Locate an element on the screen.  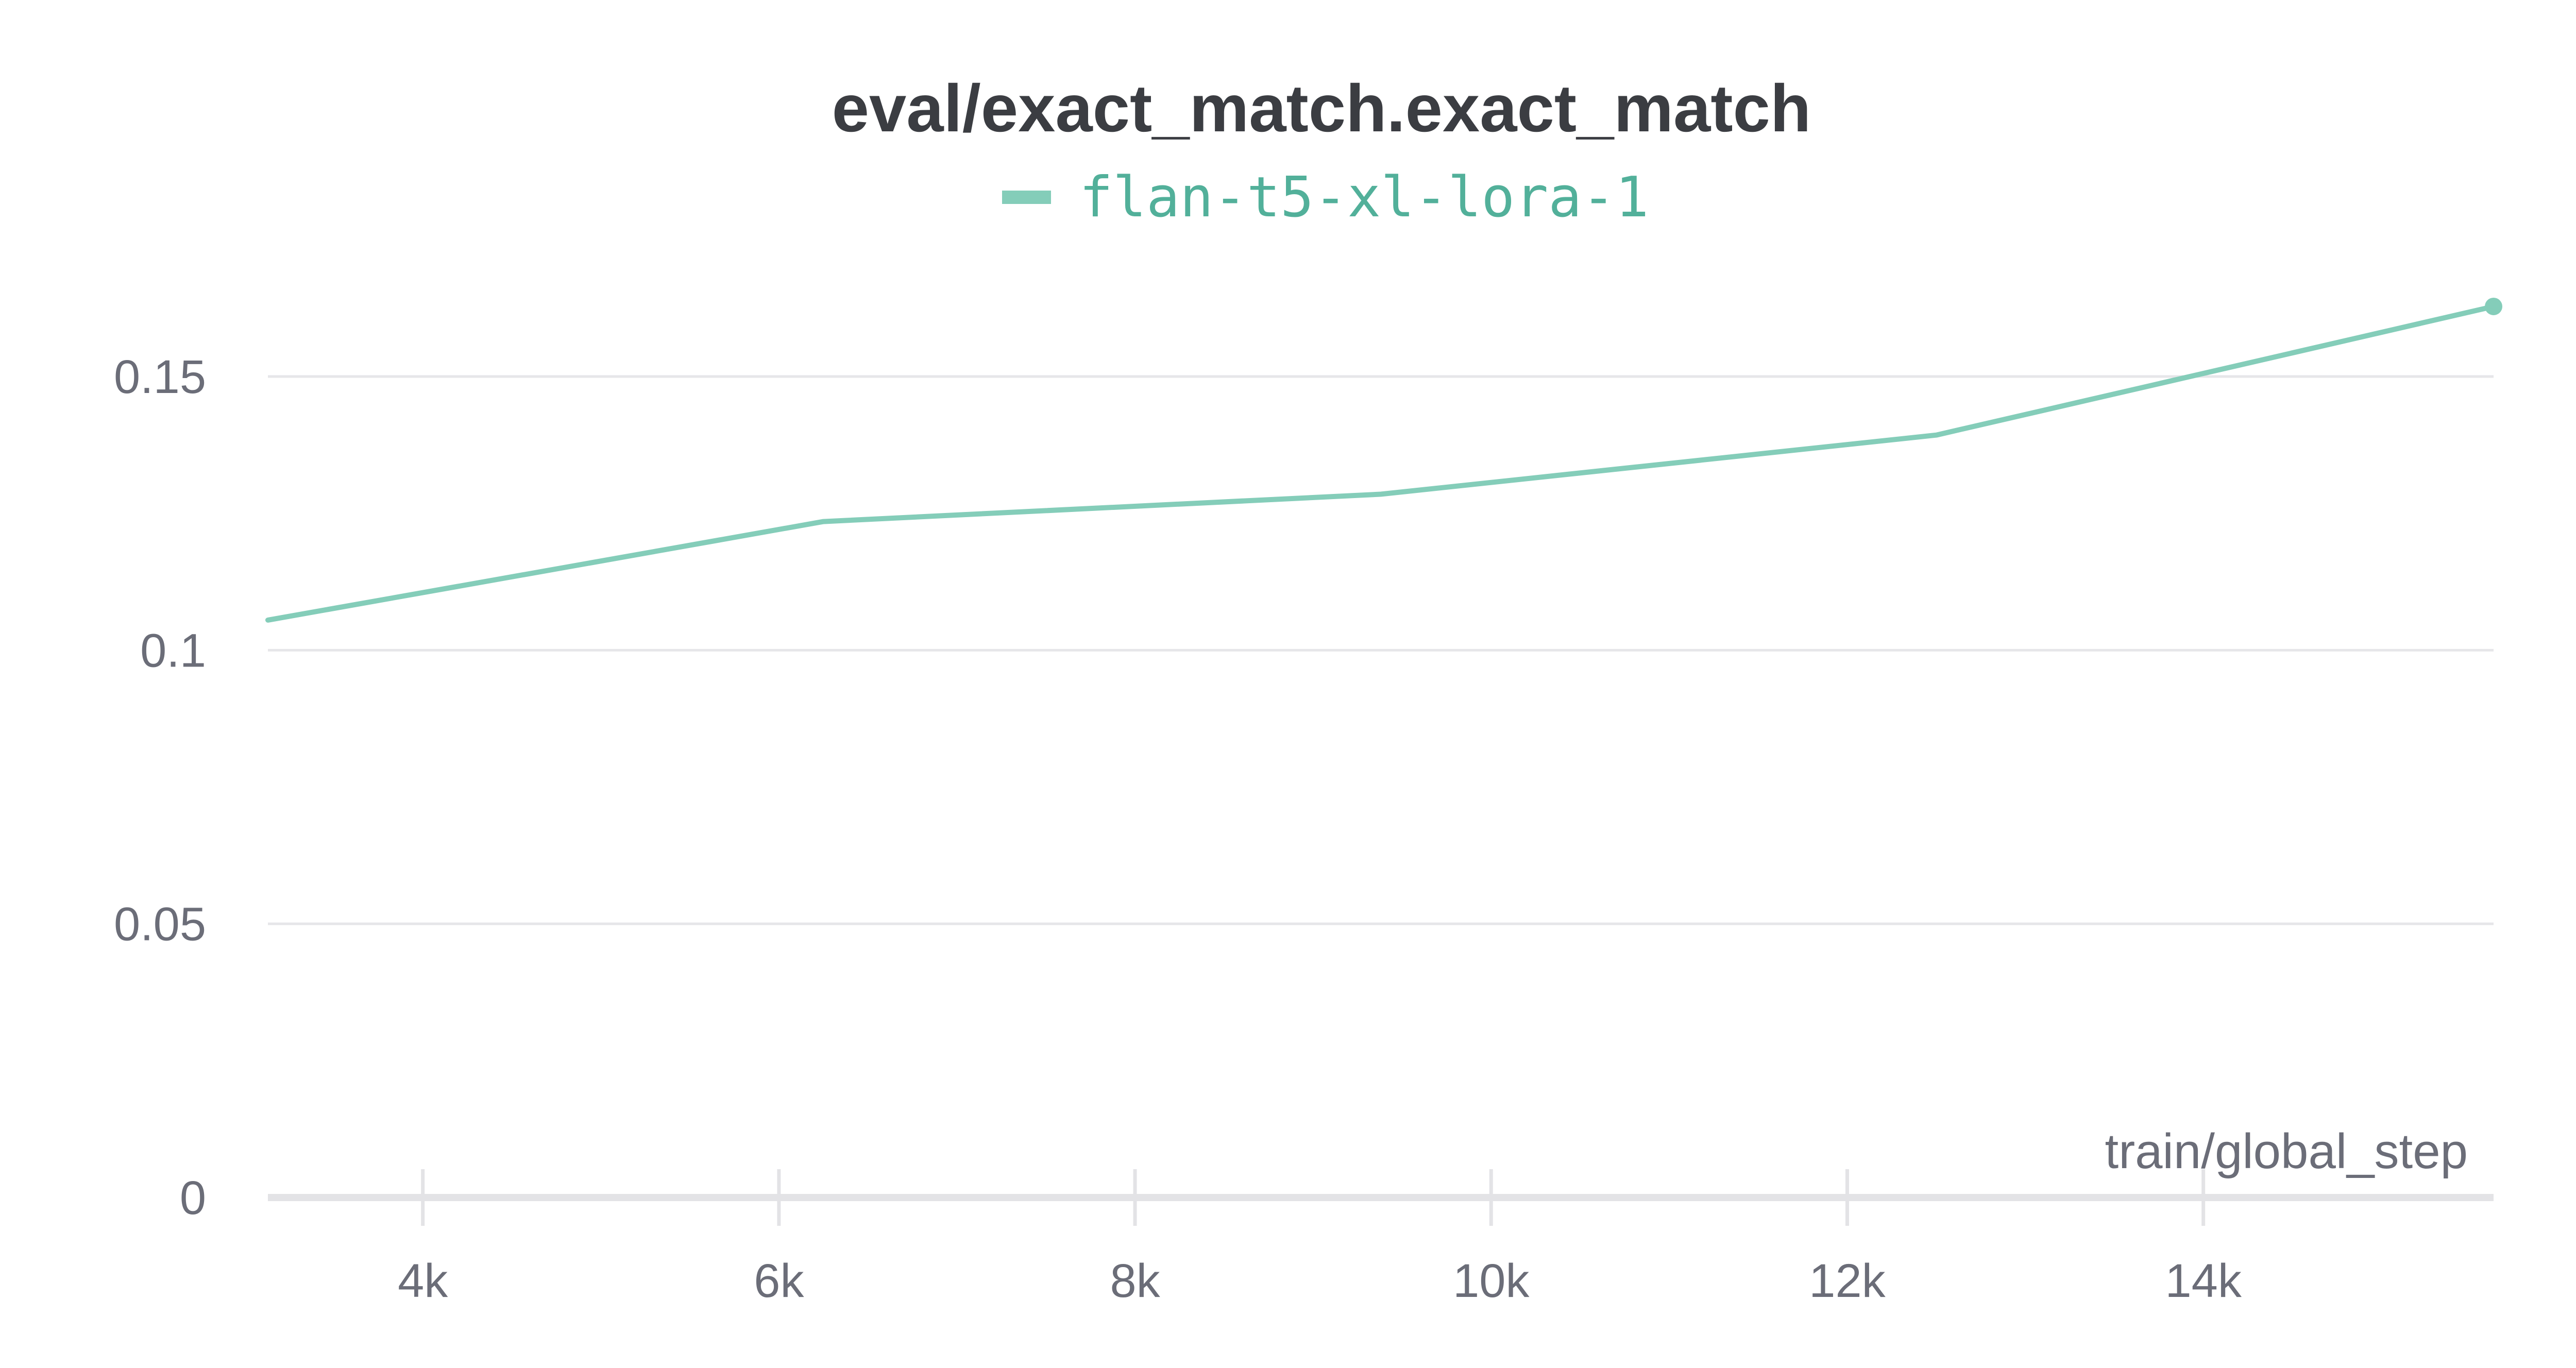
x-tick-label: 10k is located at coordinates (1491, 1281).